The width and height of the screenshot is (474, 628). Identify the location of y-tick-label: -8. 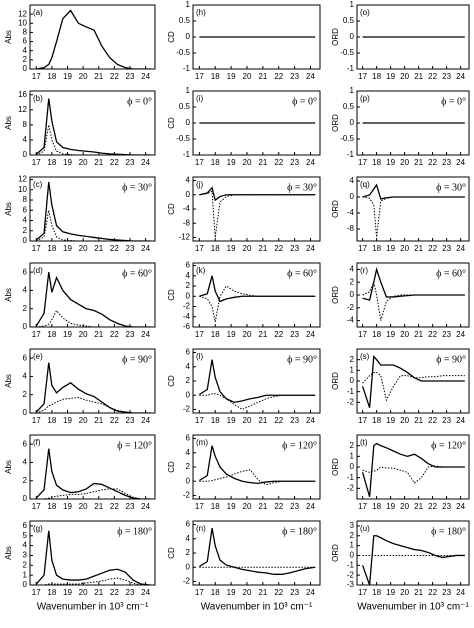
(351, 228).